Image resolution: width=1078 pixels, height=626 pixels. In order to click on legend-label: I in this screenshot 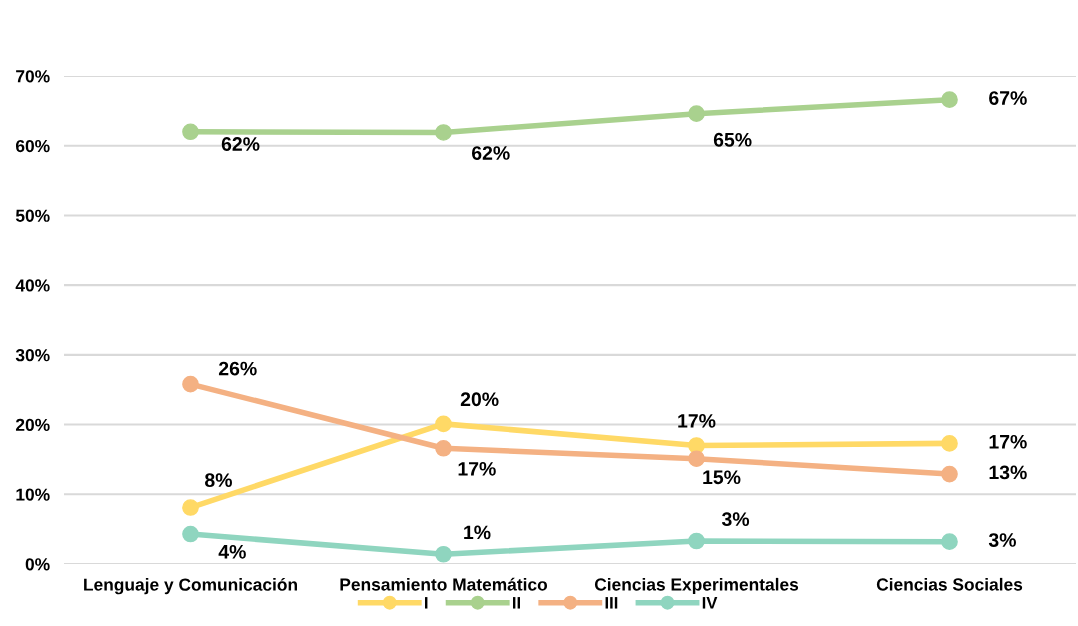, I will do `click(426, 603)`.